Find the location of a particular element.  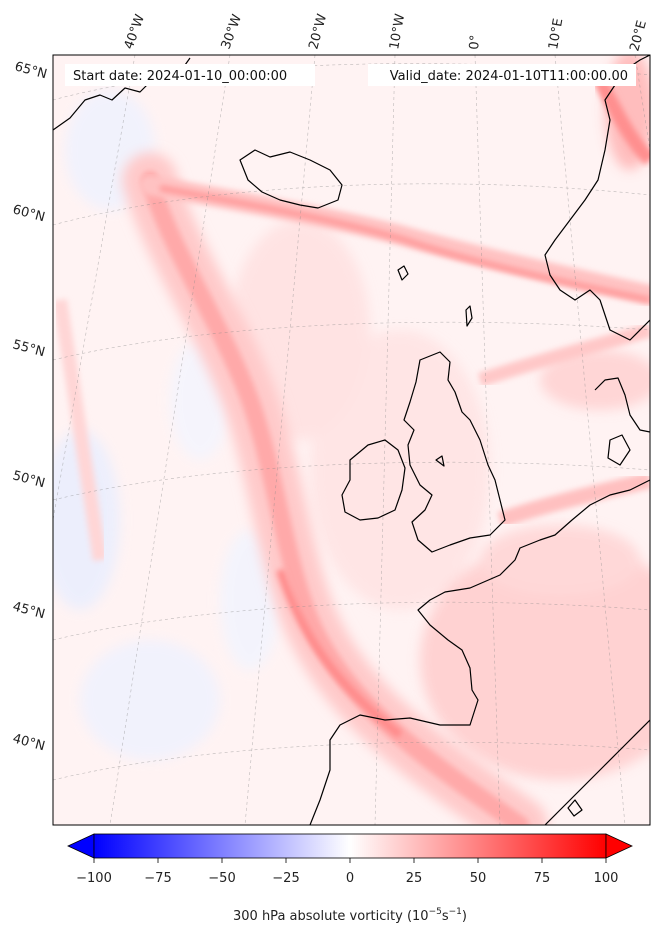

start-date-label: Start date: 2024-01-10_00:00:00 is located at coordinates (180, 76).